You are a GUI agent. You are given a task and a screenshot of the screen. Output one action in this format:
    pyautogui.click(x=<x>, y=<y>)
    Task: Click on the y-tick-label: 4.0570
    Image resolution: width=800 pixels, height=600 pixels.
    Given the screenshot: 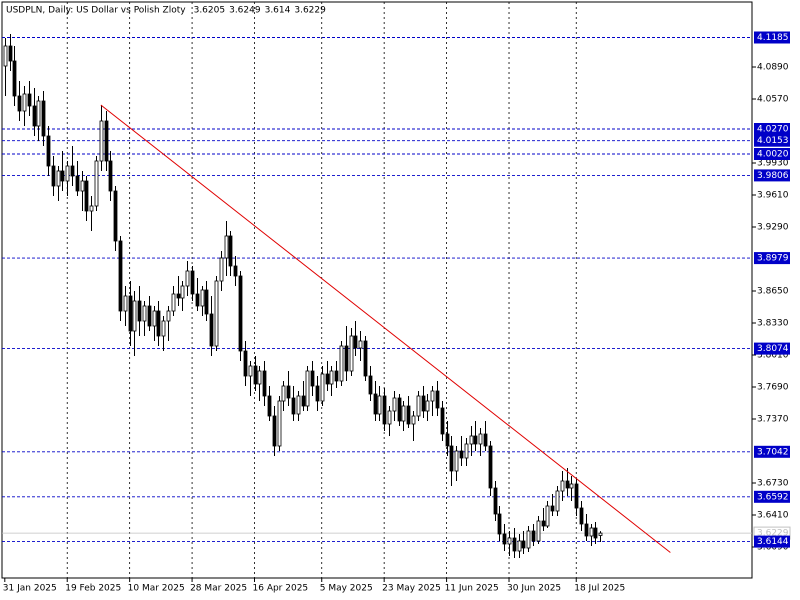 What is the action you would take?
    pyautogui.click(x=773, y=100)
    